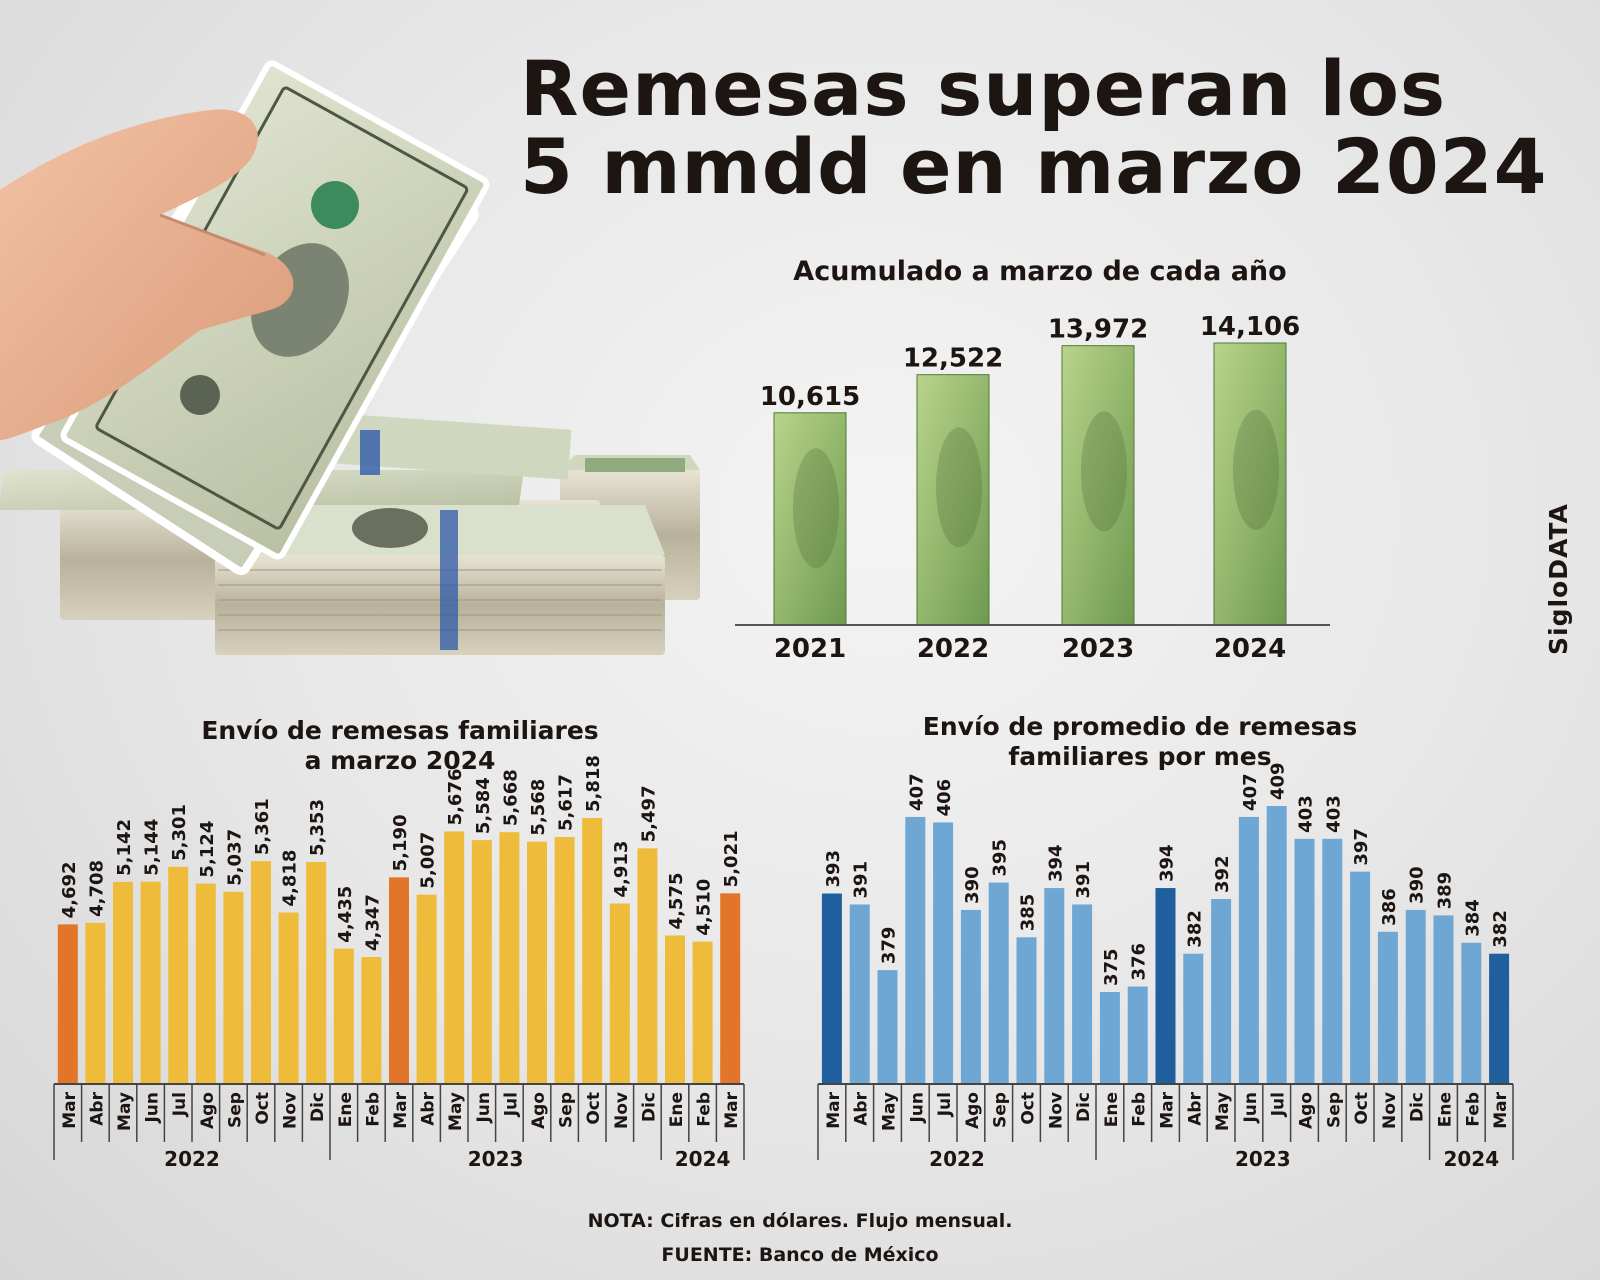  Describe the element at coordinates (290, 878) in the screenshot. I see `remittance-value-label: 4,818` at that location.